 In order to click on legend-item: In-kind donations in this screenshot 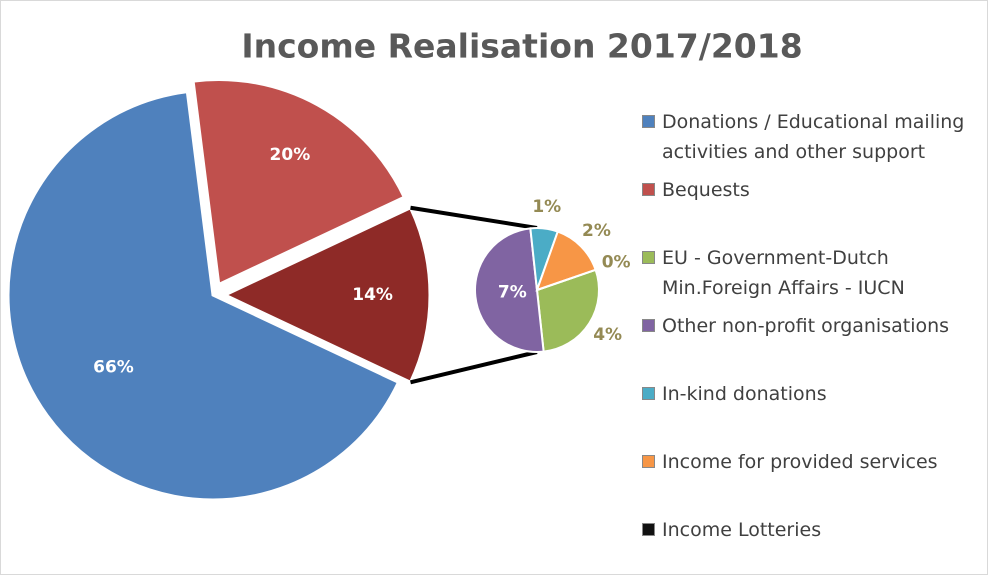, I will do `click(812, 394)`.